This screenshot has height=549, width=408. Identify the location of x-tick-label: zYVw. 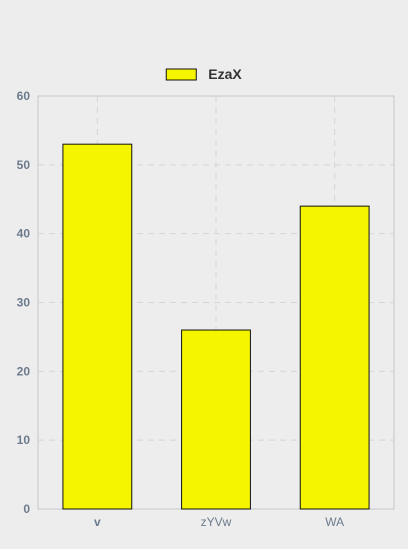
(216, 522).